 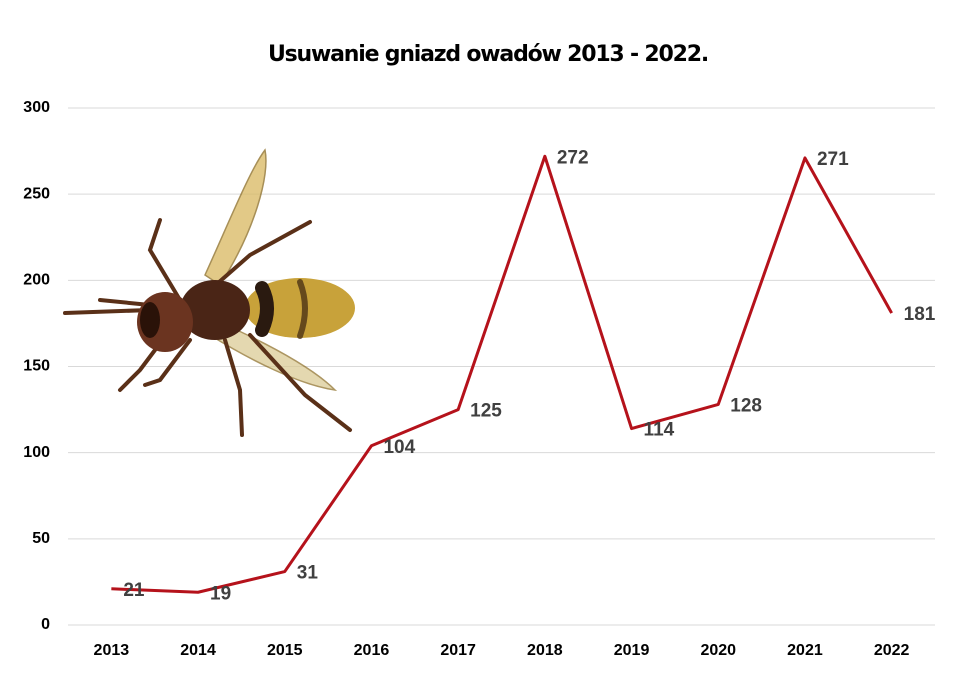 I want to click on data-label: 21, so click(x=134, y=590).